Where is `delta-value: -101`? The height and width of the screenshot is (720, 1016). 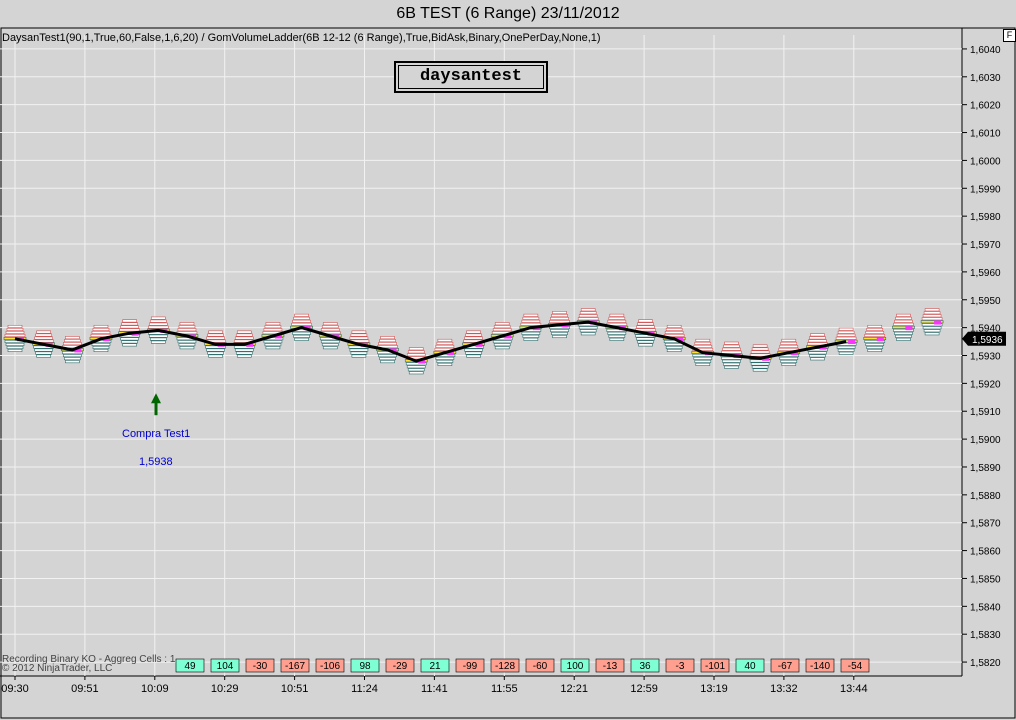 delta-value: -101 is located at coordinates (715, 666).